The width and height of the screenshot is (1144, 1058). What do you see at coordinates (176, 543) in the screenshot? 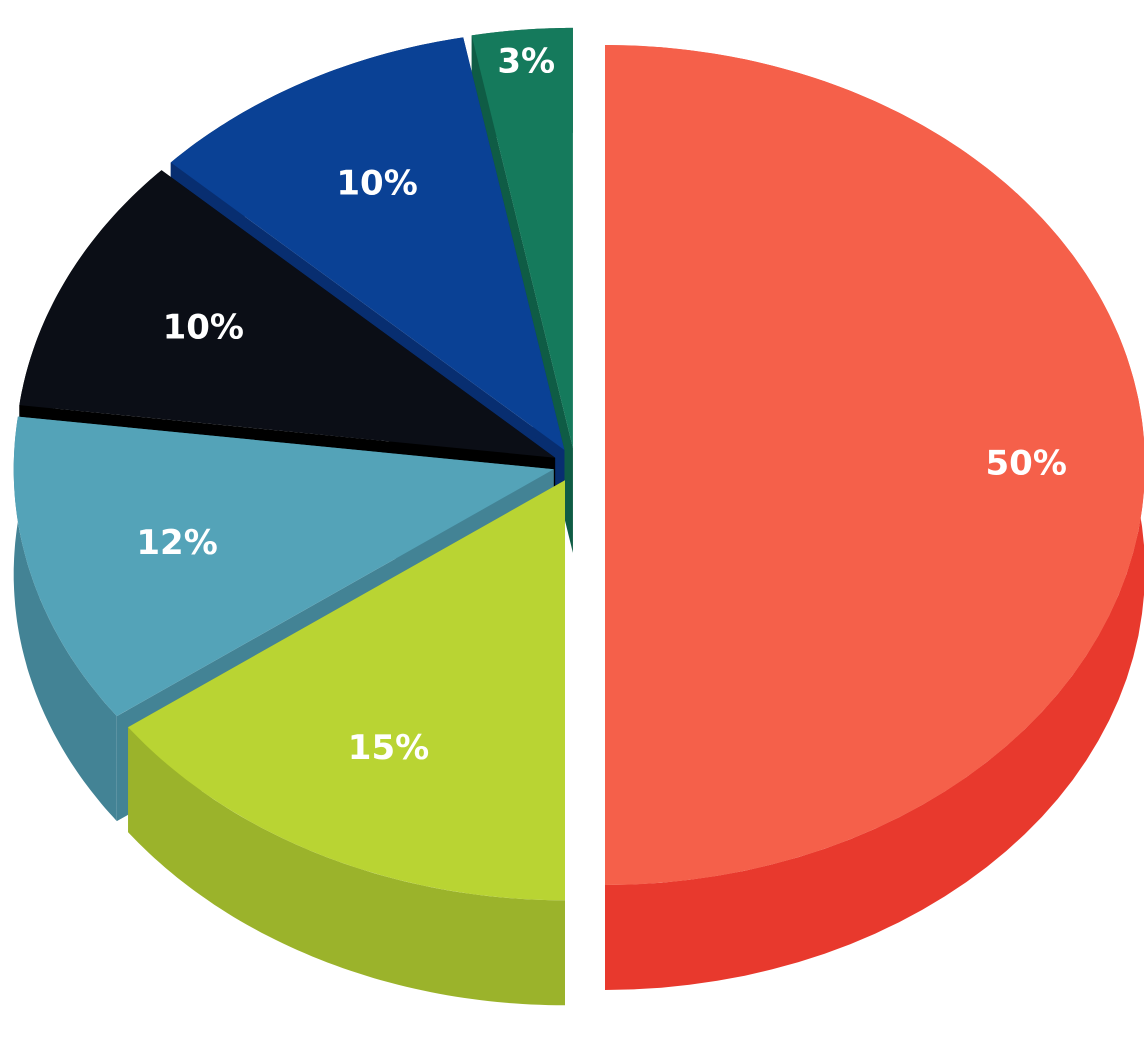
I see `slice-label-2: 12%` at bounding box center [176, 543].